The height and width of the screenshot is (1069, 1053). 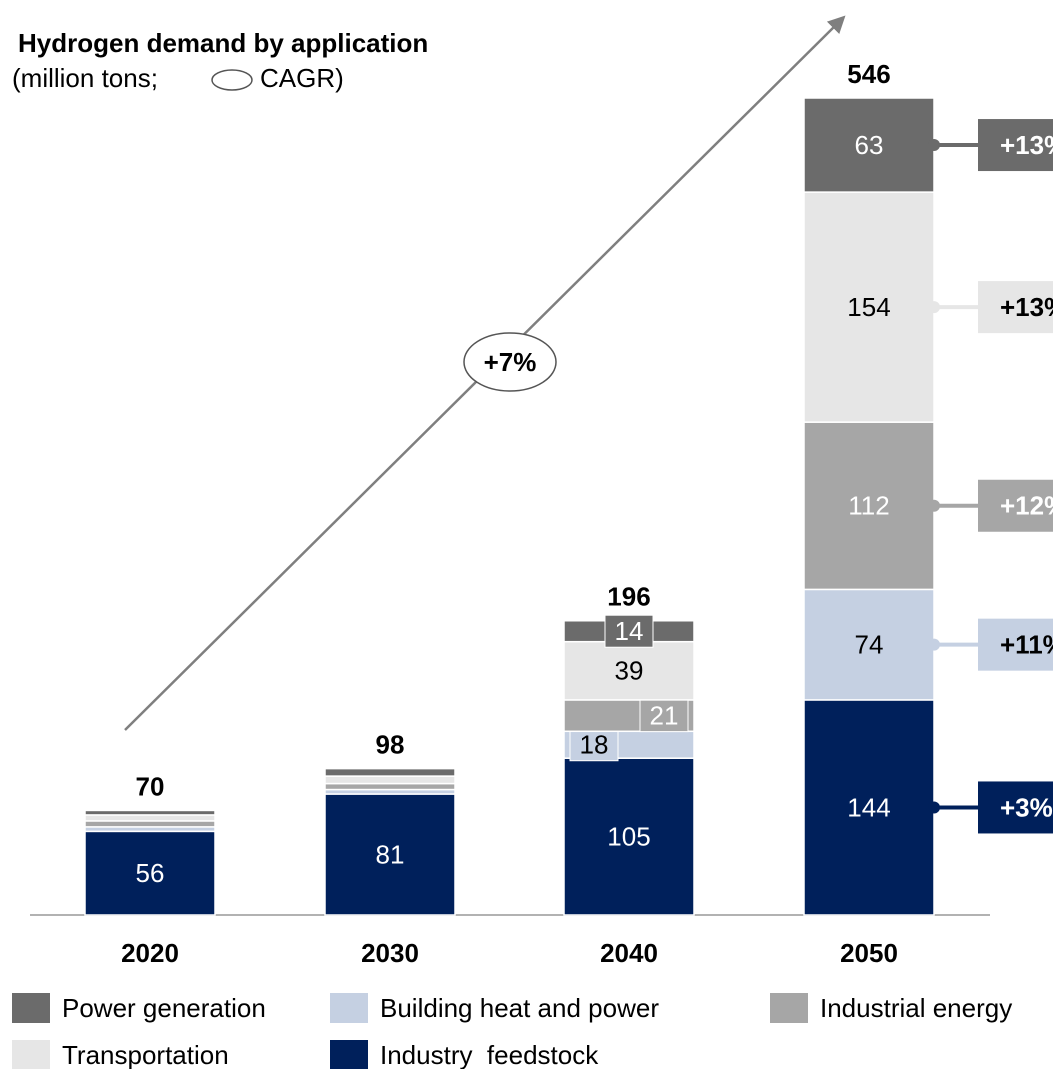 What do you see at coordinates (916, 1008) in the screenshot?
I see `legend-label: Industrial energy` at bounding box center [916, 1008].